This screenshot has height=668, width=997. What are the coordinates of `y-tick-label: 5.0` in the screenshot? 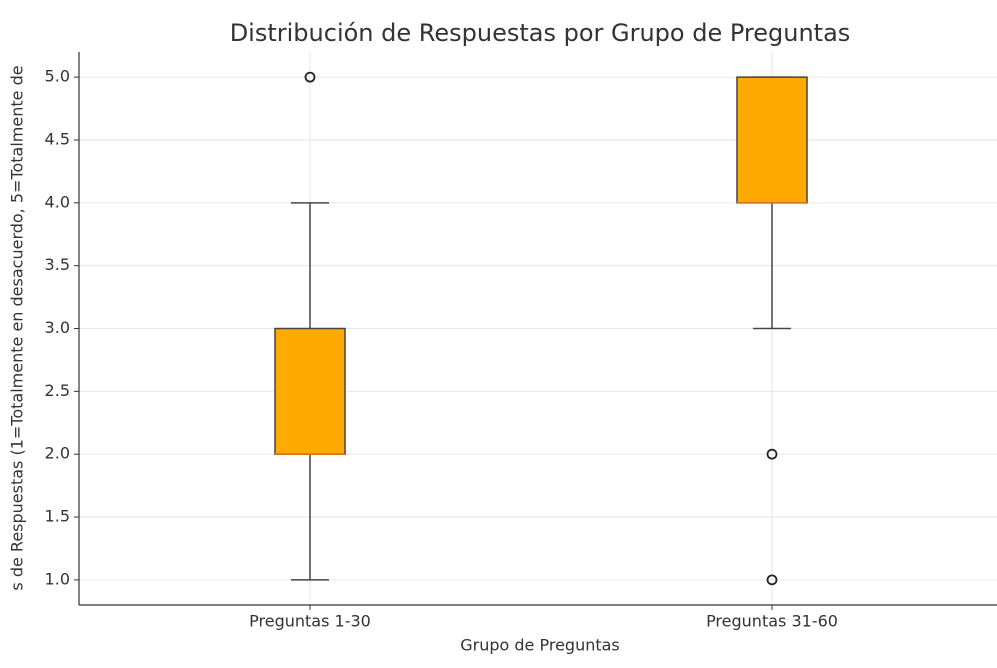 It's located at (57, 76).